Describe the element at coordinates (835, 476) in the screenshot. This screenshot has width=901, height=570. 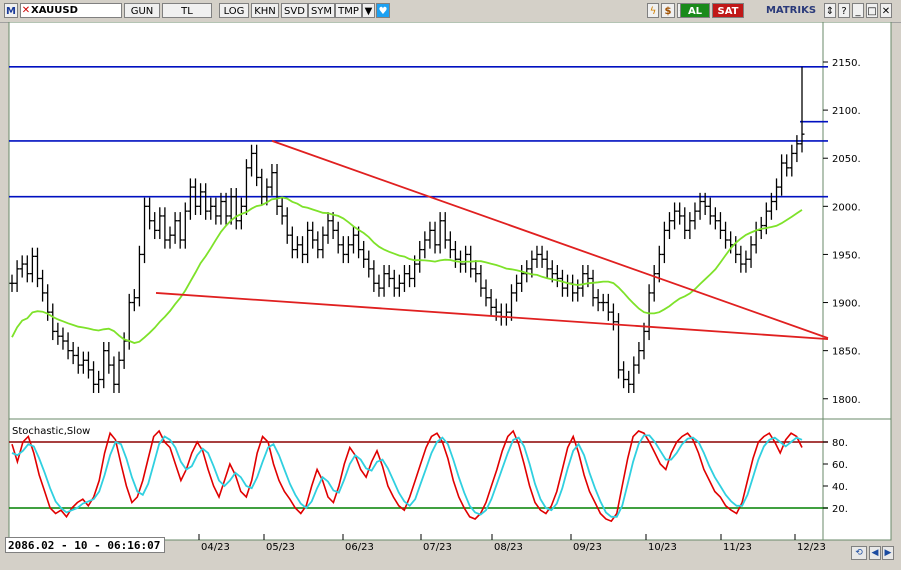
I see `stochastic-axis: 80. 60. 40. 20.` at that location.